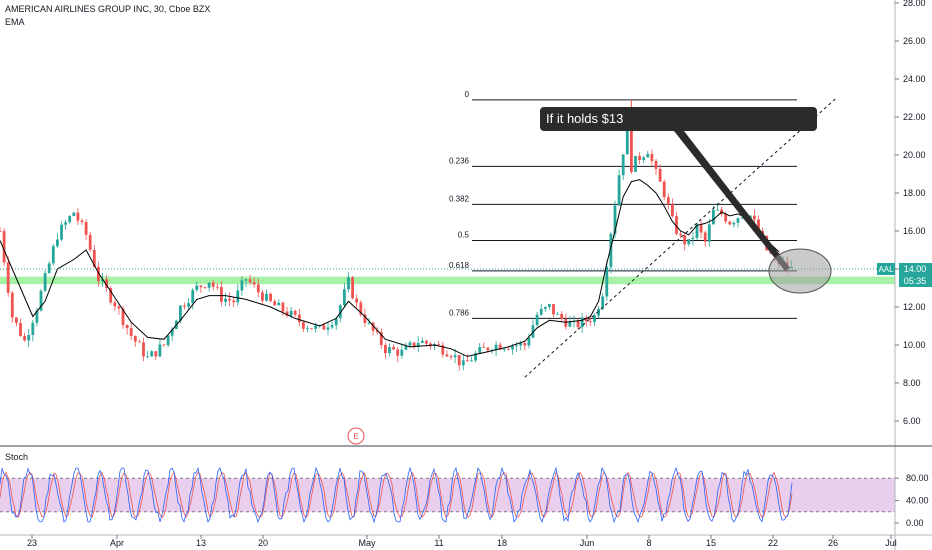  Describe the element at coordinates (915, 275) in the screenshot. I see `price-badge-bg` at that location.